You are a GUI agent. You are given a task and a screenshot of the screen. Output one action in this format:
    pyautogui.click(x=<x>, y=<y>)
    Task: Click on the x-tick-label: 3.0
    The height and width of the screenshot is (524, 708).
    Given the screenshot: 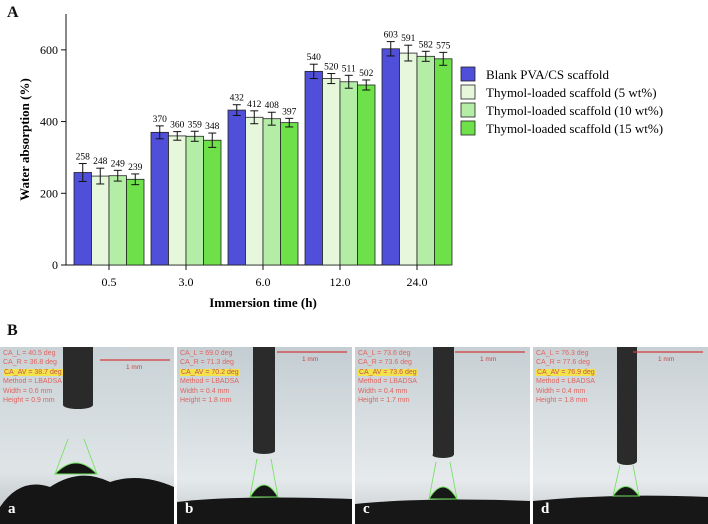 What is the action you would take?
    pyautogui.click(x=186, y=282)
    